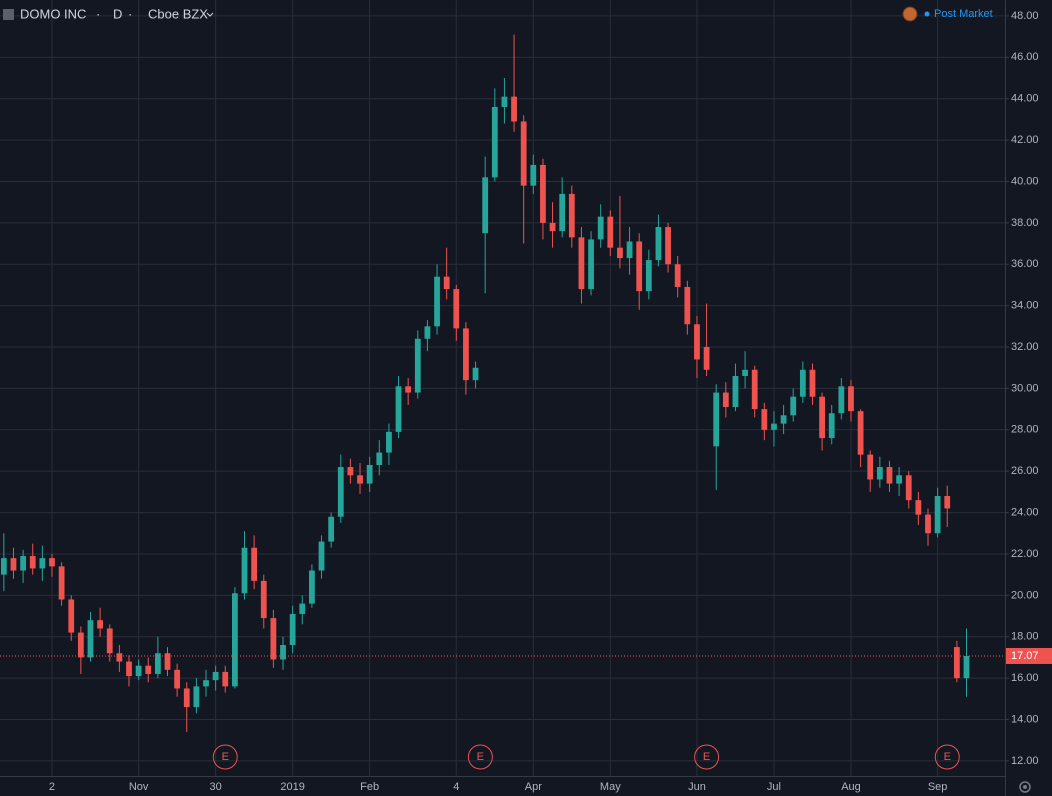  Describe the element at coordinates (1025, 306) in the screenshot. I see `y-tick-label: 34.00` at that location.